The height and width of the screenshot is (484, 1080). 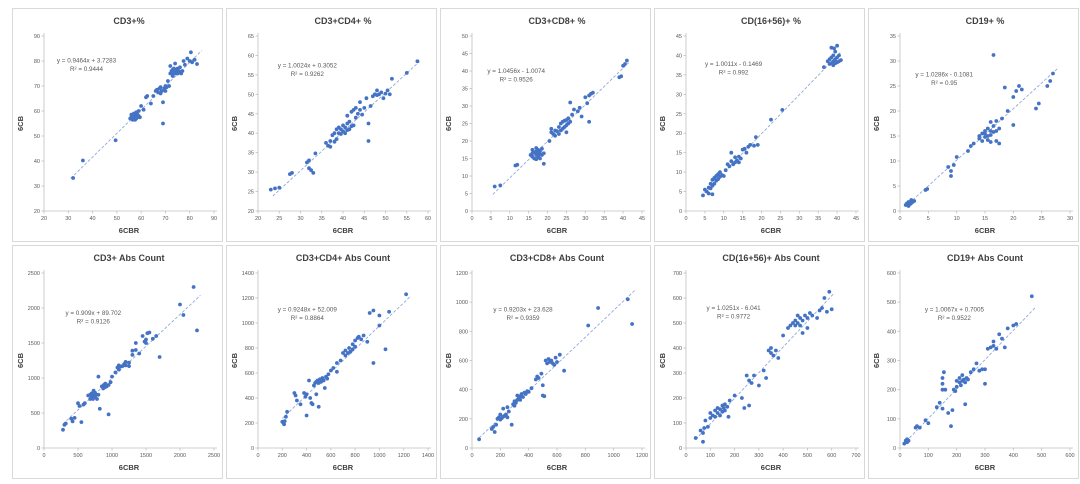 I want to click on y-axis-title: 6CB, so click(x=876, y=360).